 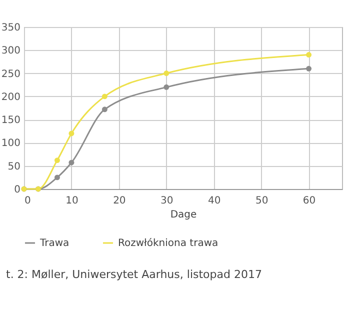 I want to click on y-tick-label: 250, so click(x=10, y=74).